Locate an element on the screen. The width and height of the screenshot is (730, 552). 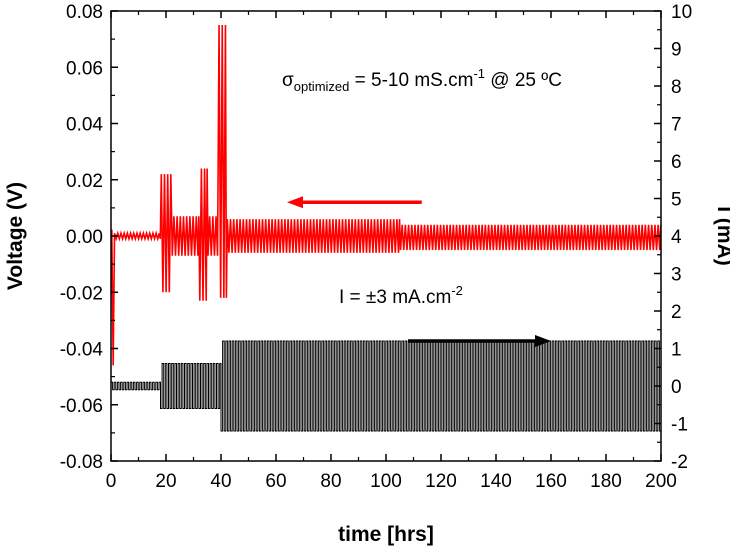
current-main: I = ±3 mA.cm is located at coordinates (395, 297).